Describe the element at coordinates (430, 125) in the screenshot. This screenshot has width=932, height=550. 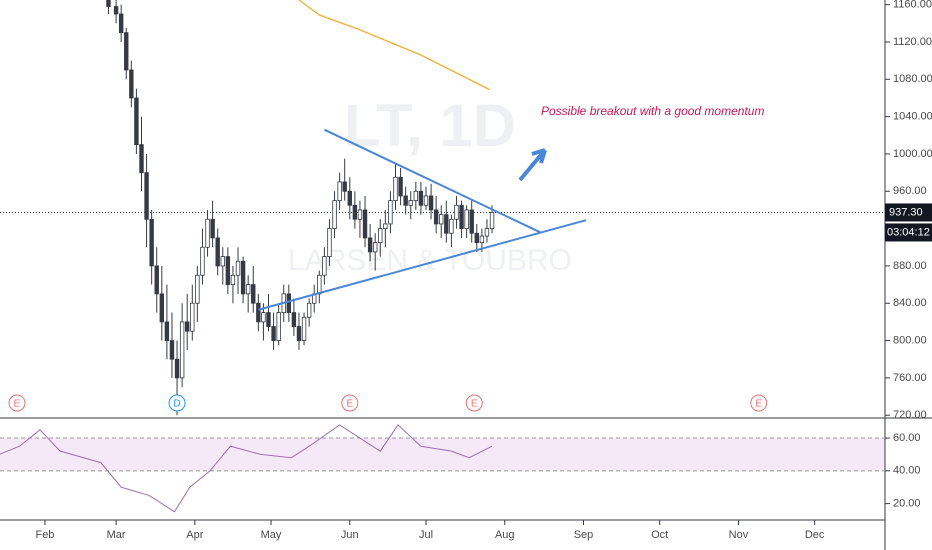
I see `watermark: LT, 1D` at that location.